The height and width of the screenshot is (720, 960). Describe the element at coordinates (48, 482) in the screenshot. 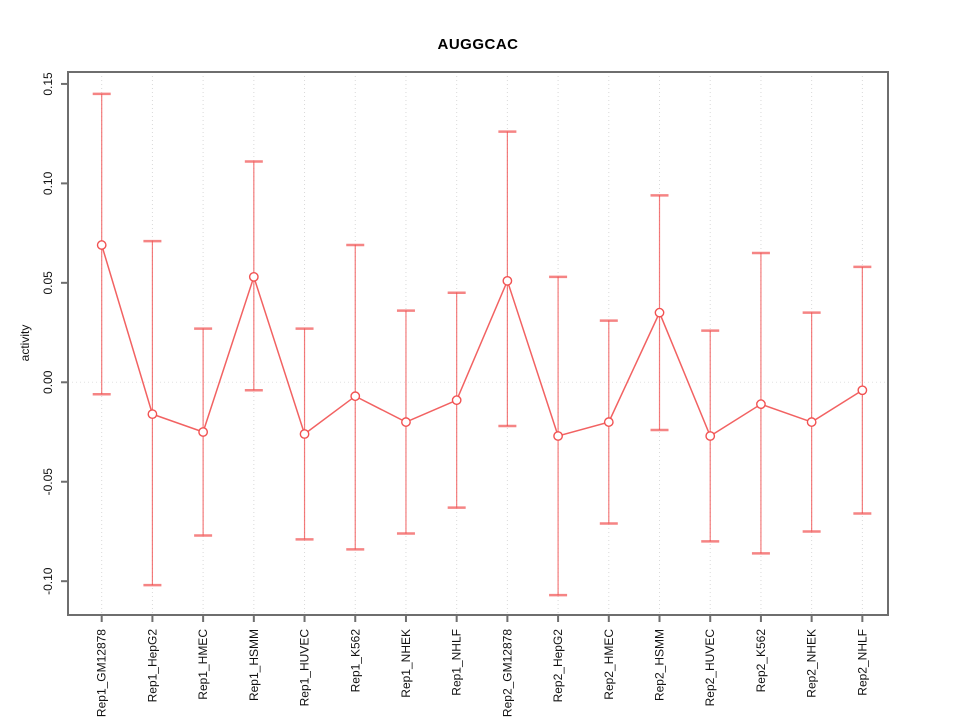

I see `y-tick-label: -0.05` at that location.